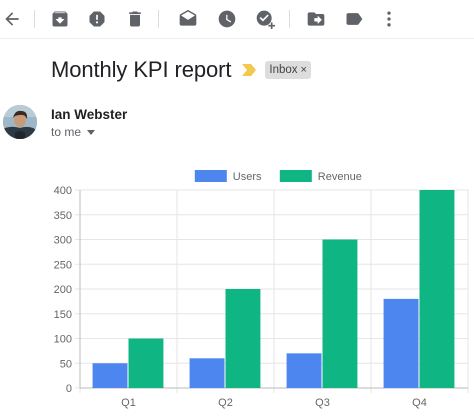 The height and width of the screenshot is (420, 474). What do you see at coordinates (128, 403) in the screenshot?
I see `x-tick-label: Q1` at bounding box center [128, 403].